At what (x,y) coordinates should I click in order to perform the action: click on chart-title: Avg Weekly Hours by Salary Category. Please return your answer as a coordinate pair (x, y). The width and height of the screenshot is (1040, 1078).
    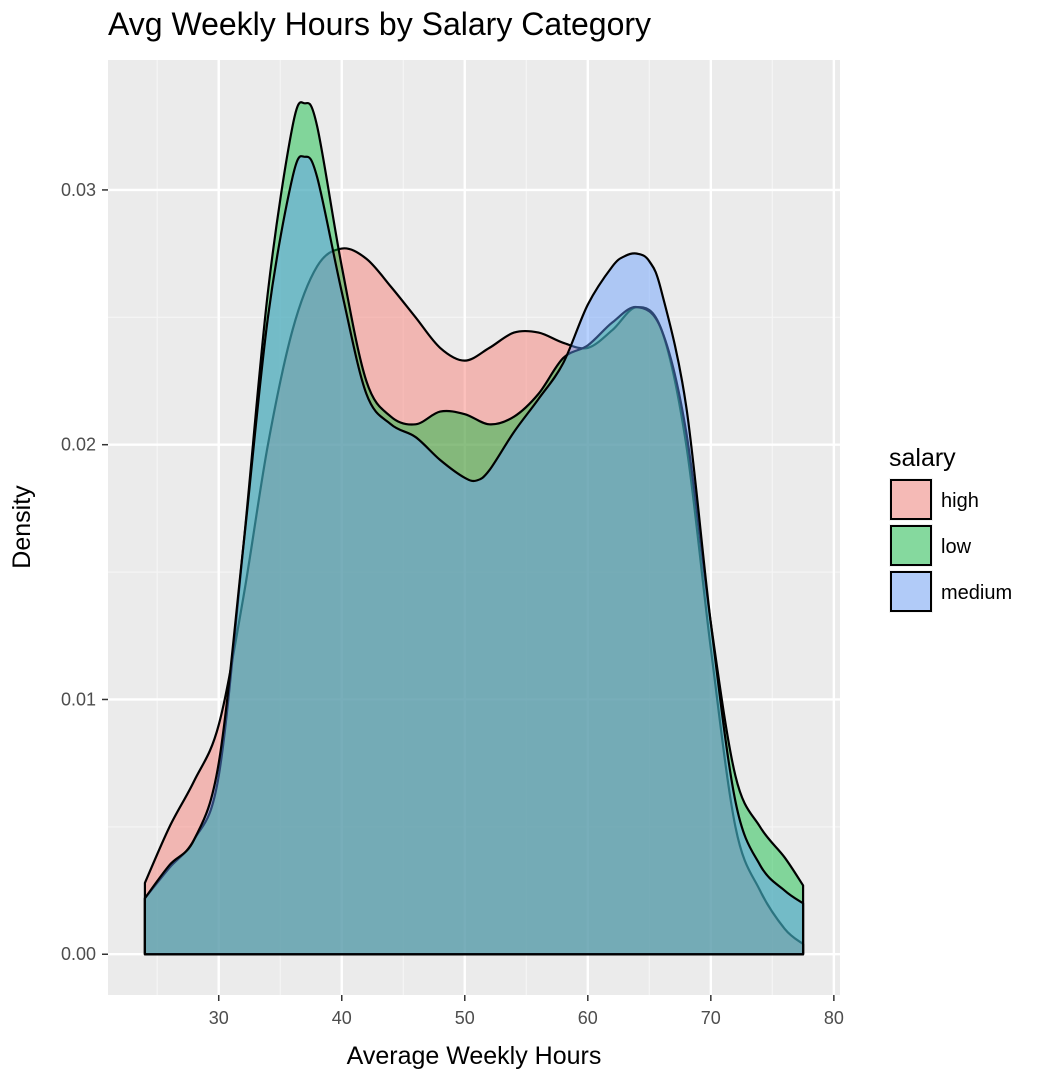
    Looking at the image, I should click on (379, 24).